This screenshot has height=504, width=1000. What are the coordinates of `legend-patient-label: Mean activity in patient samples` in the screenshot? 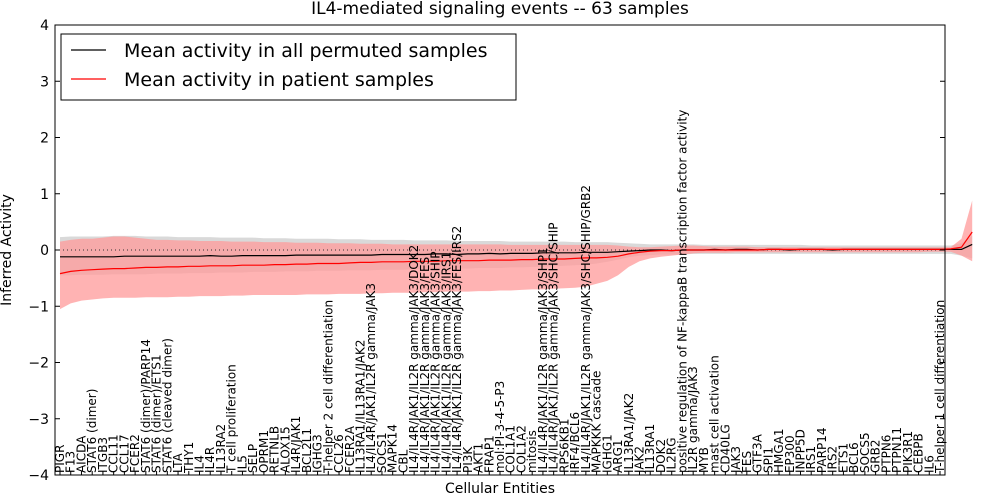 It's located at (279, 80).